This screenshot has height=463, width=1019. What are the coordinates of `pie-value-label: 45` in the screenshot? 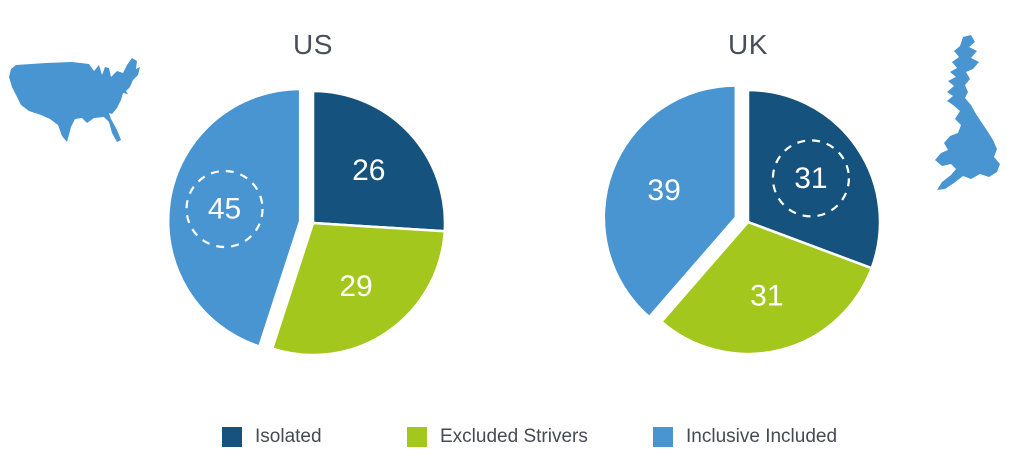 It's located at (224, 208).